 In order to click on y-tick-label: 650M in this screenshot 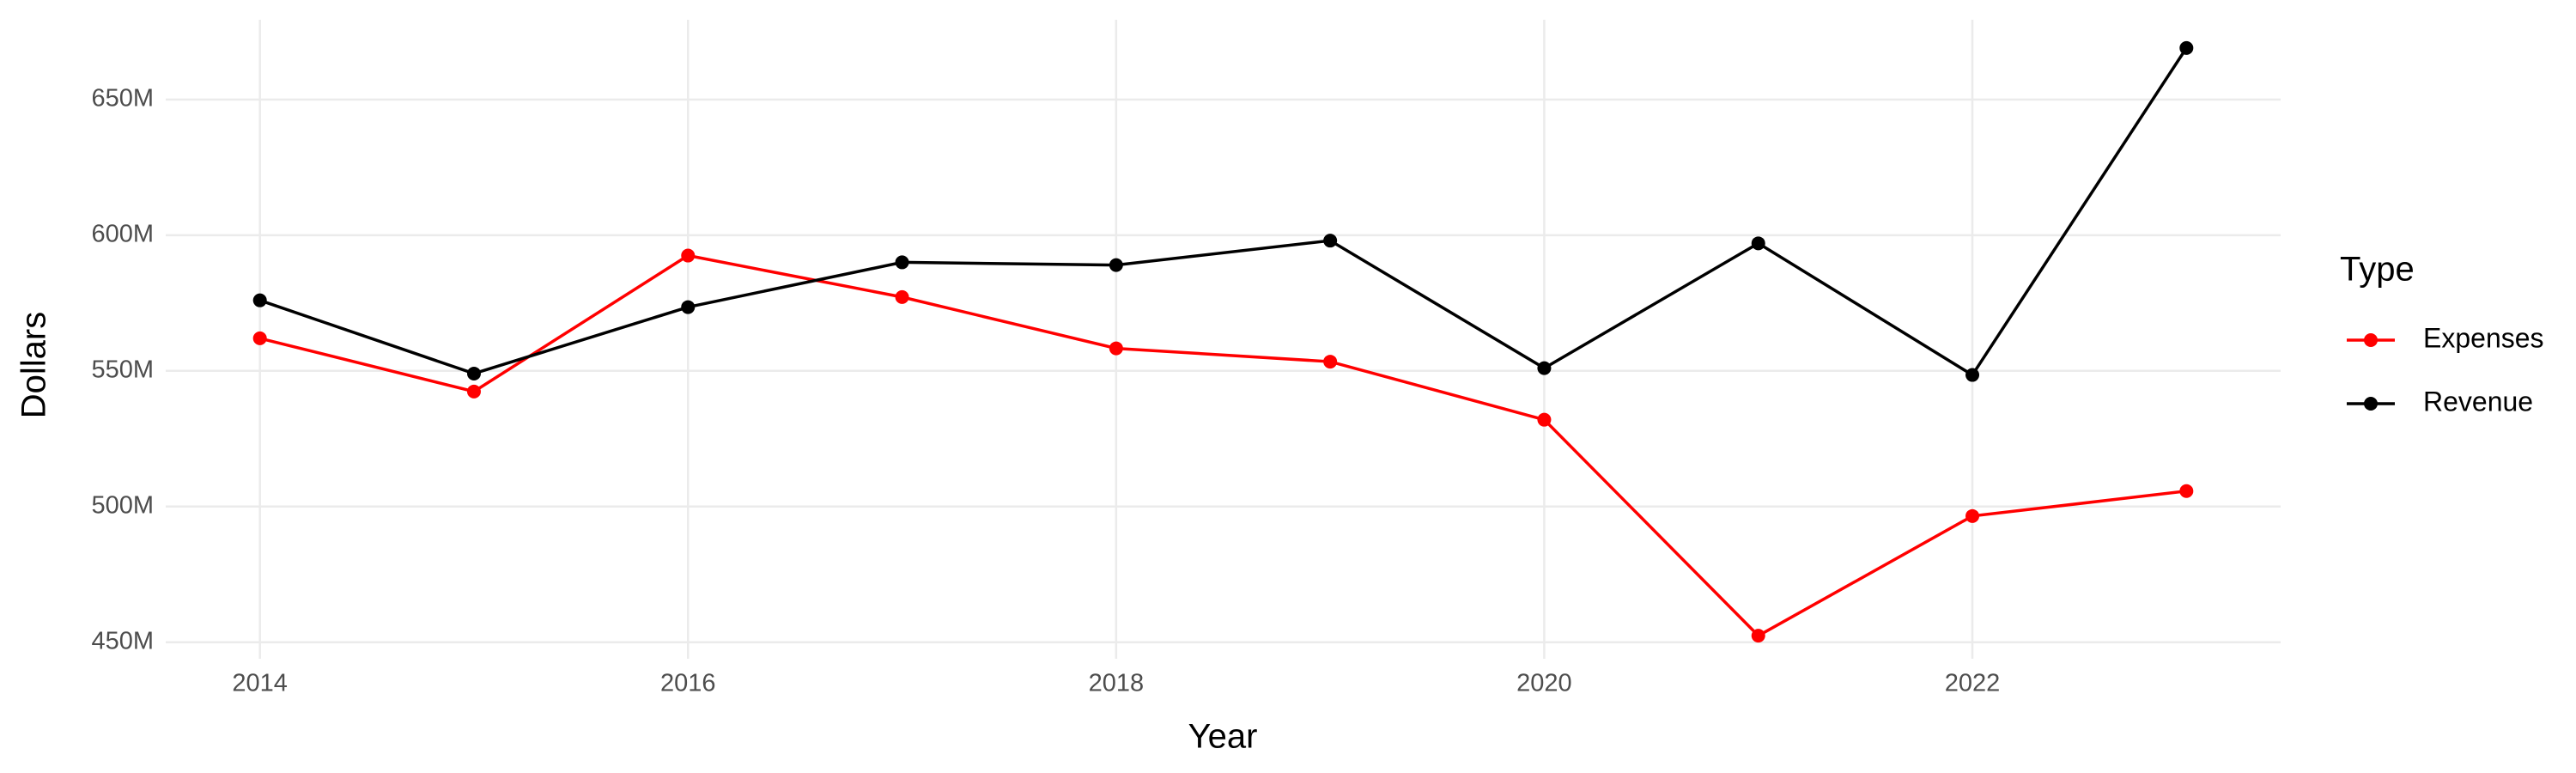, I will do `click(123, 99)`.